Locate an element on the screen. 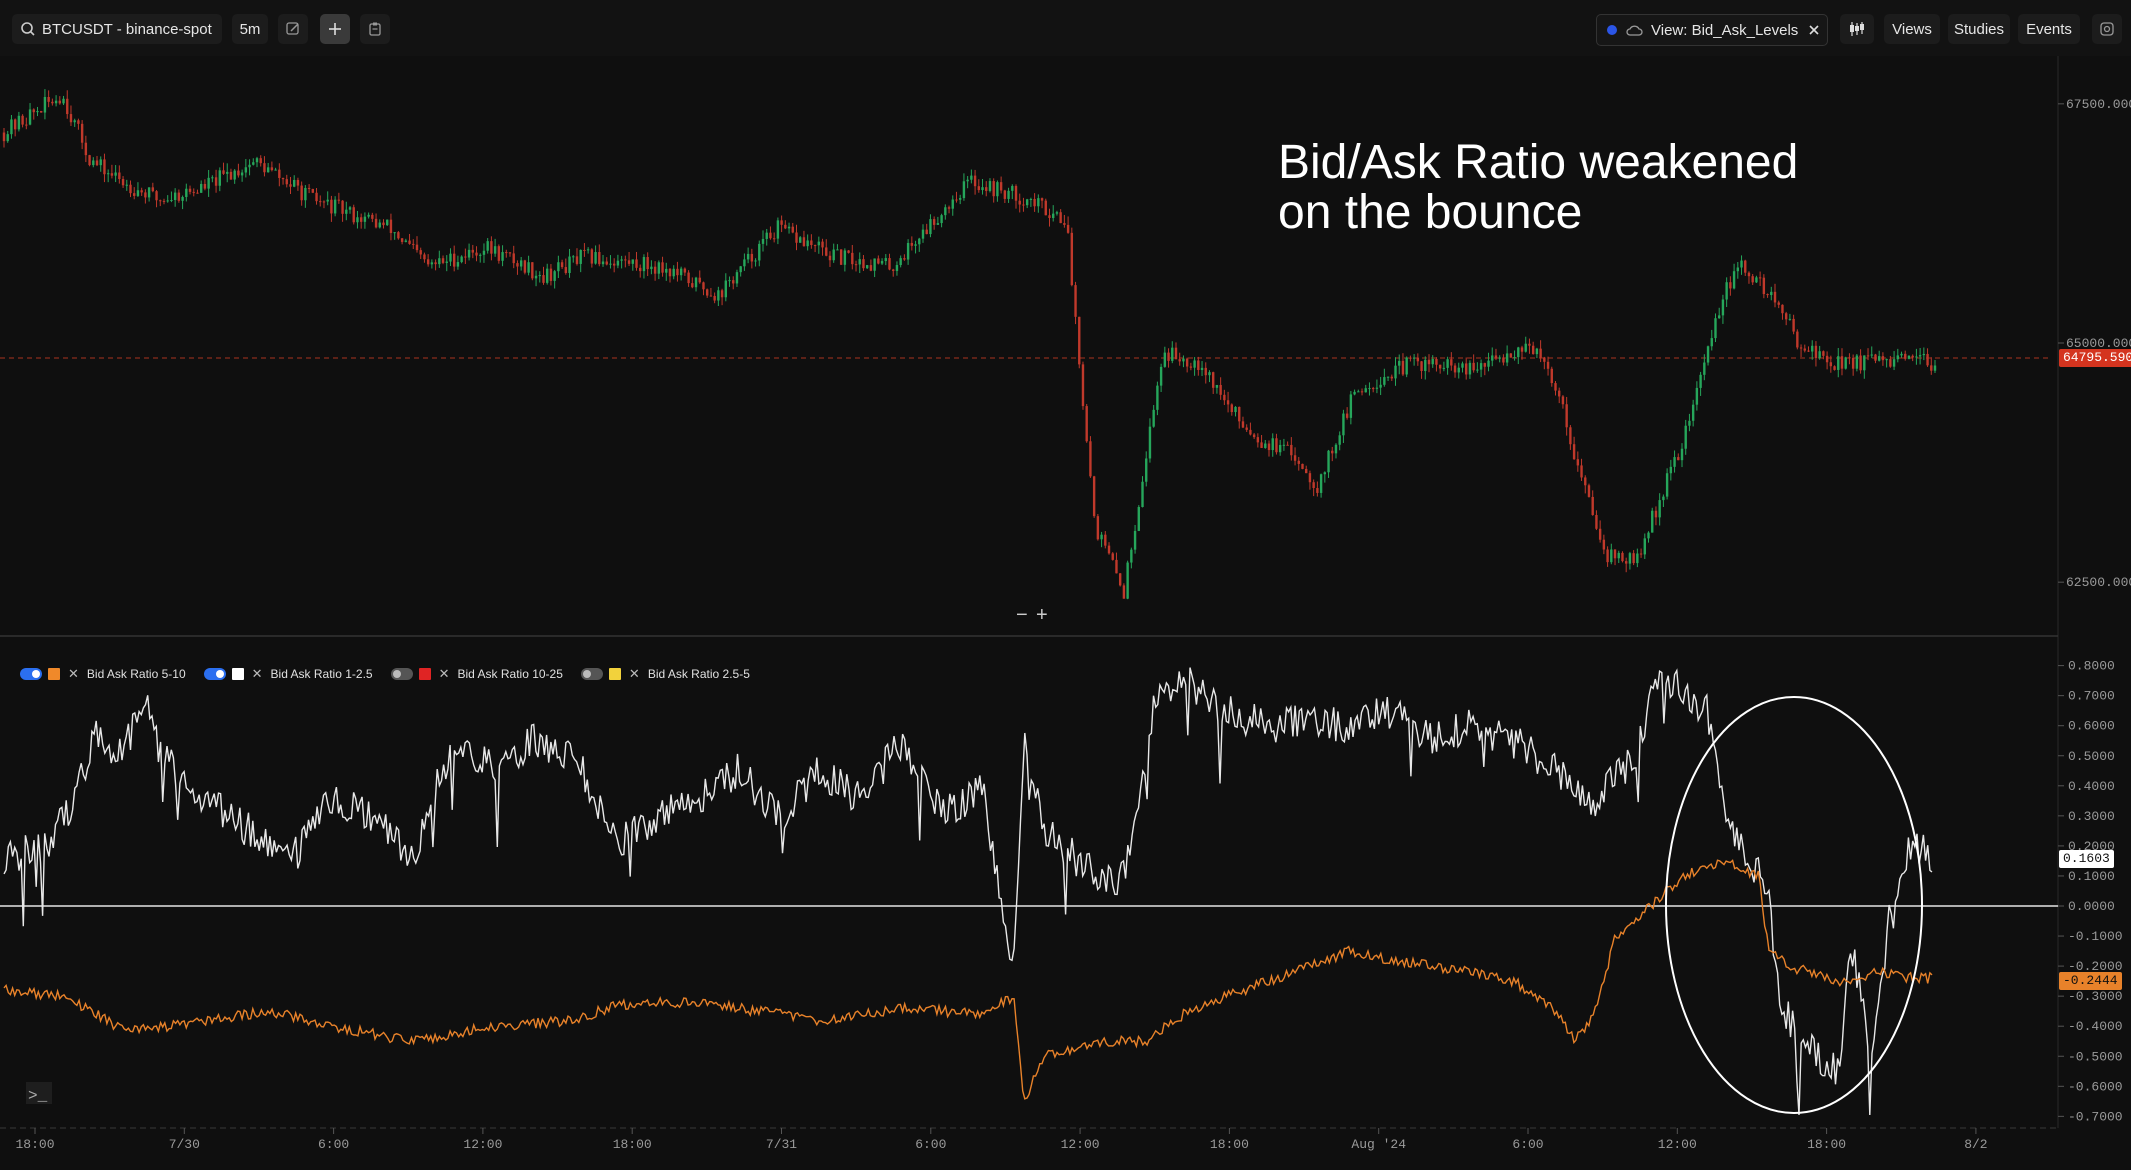 The height and width of the screenshot is (1170, 2131). add-button is located at coordinates (335, 29).